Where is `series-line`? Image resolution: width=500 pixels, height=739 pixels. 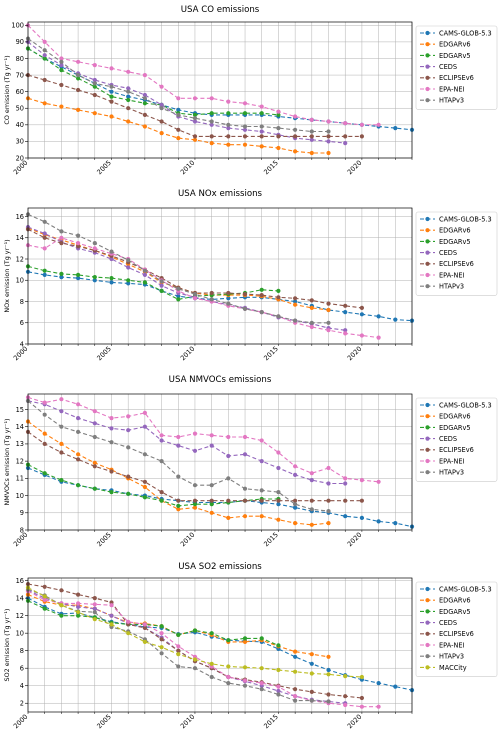
series-line is located at coordinates (220, 89).